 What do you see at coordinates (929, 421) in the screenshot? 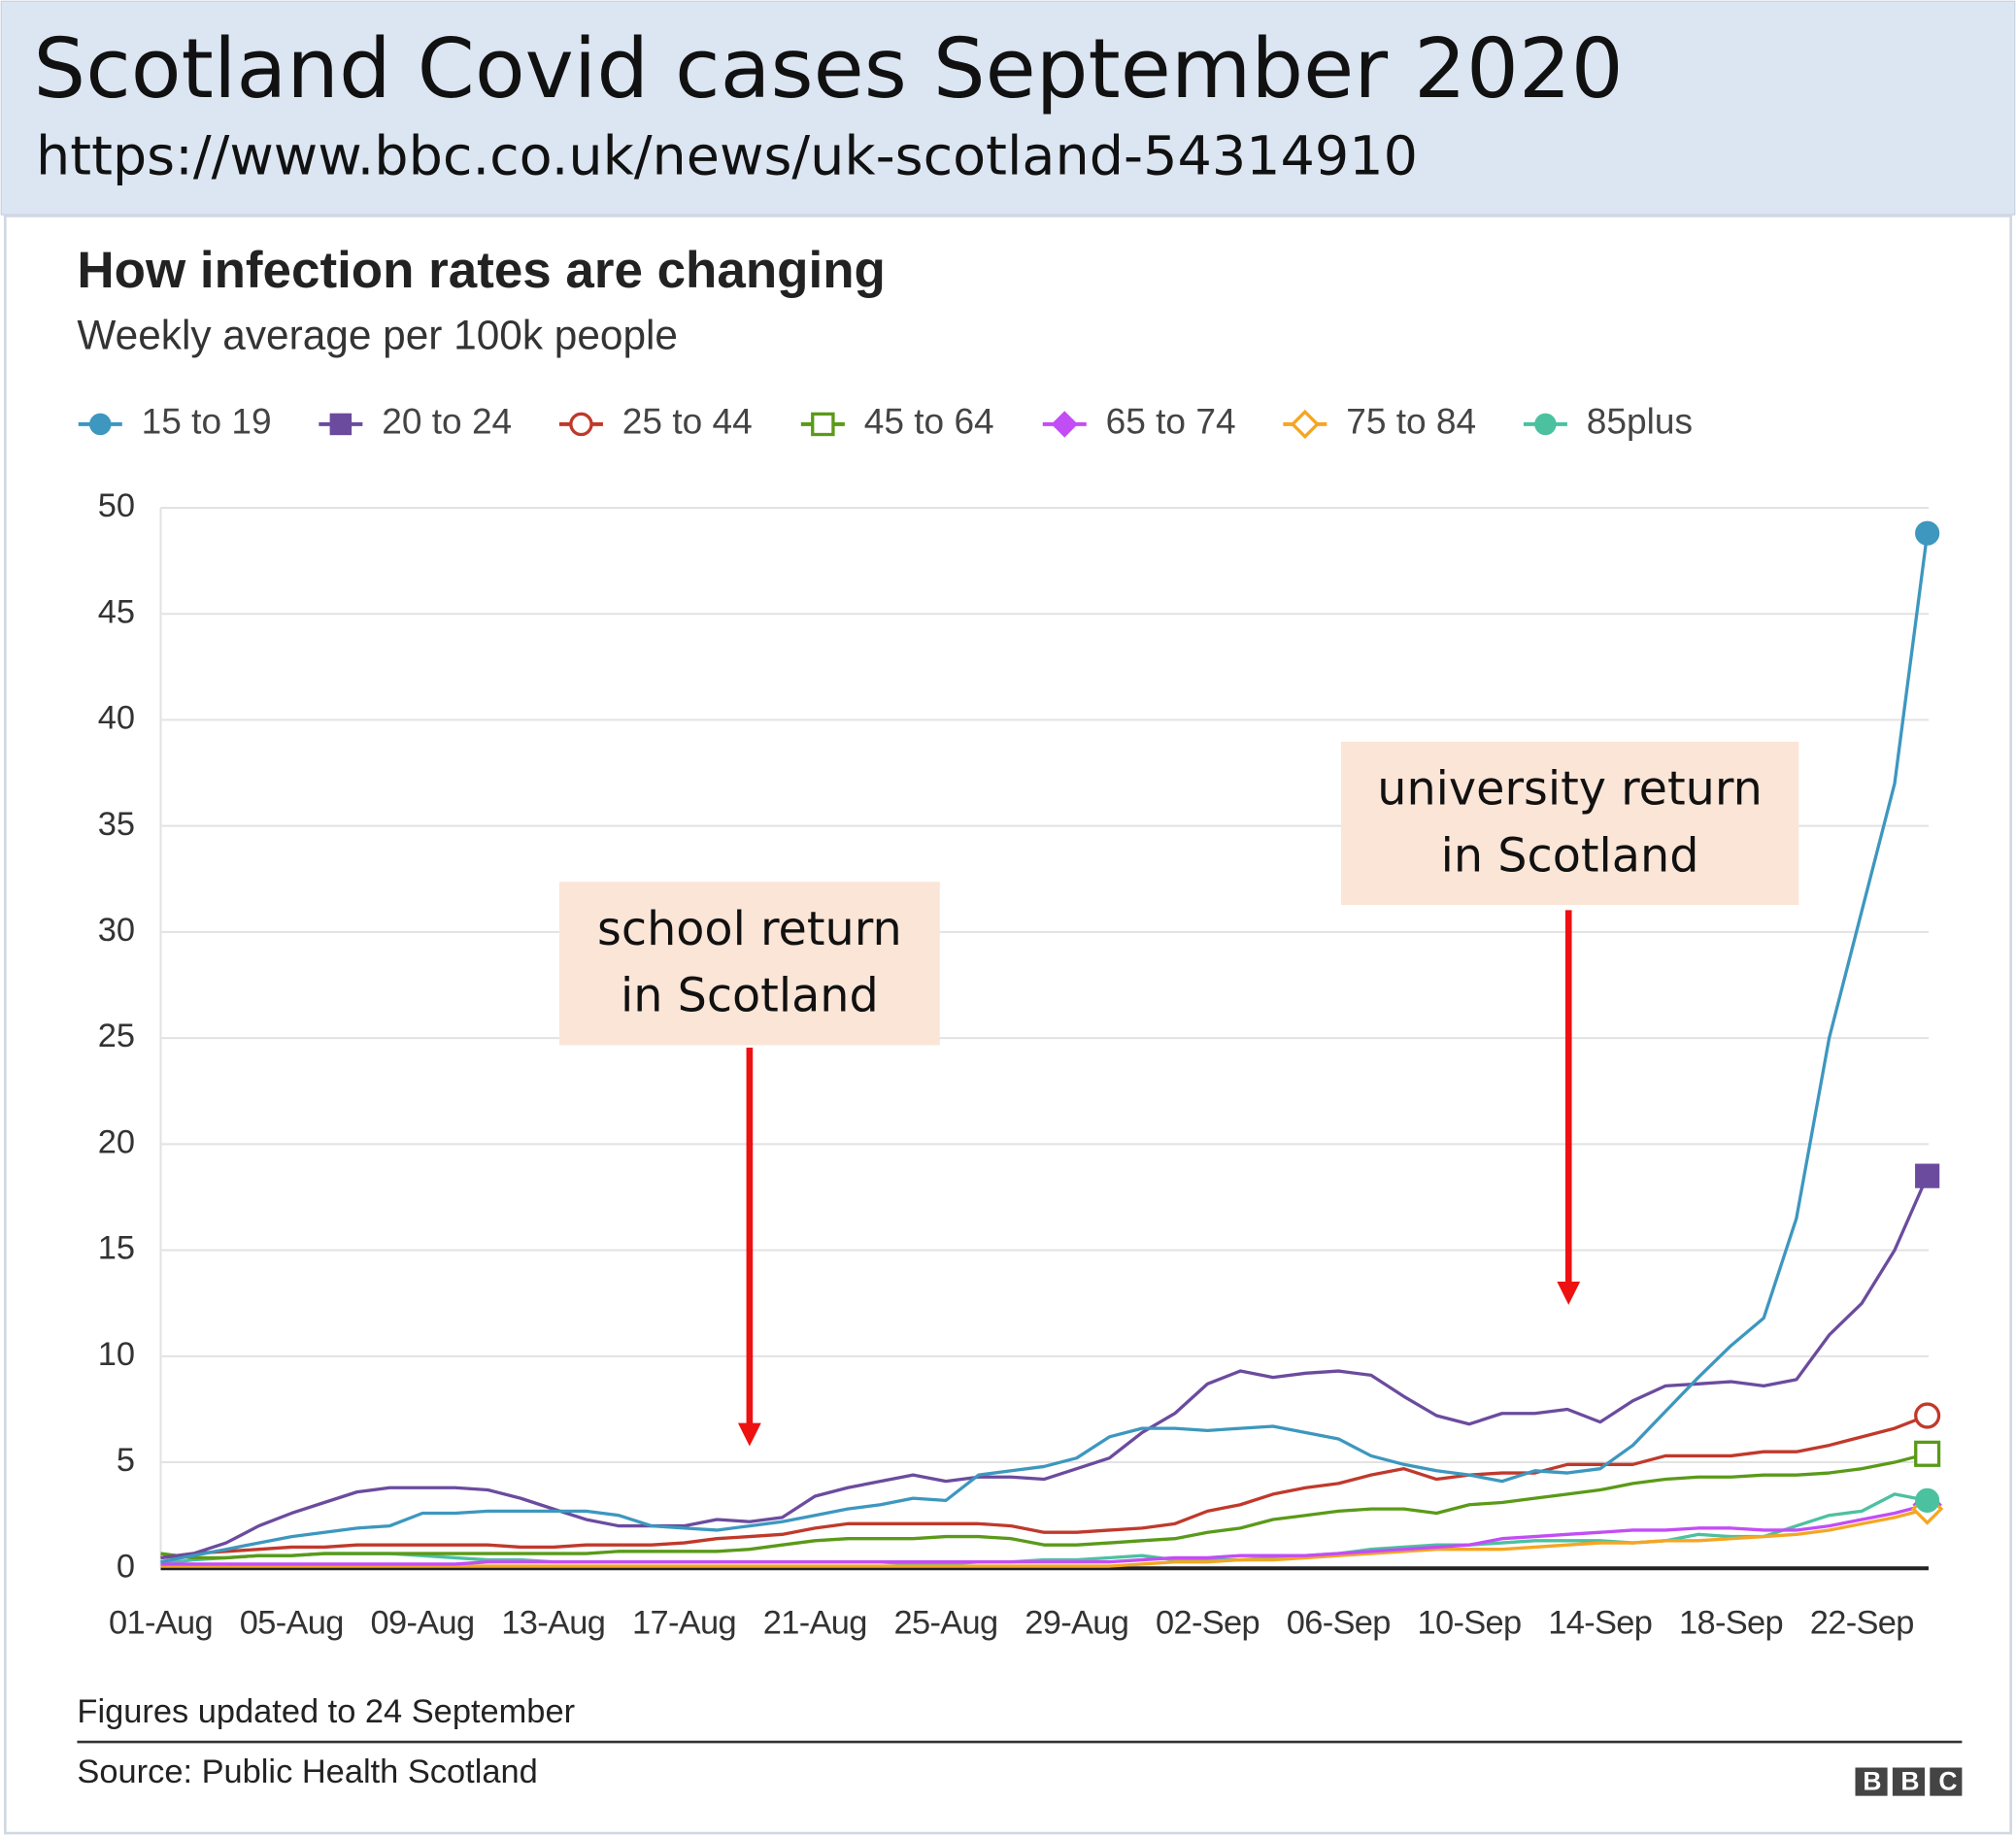
I see `legend-label: 45 to 64` at bounding box center [929, 421].